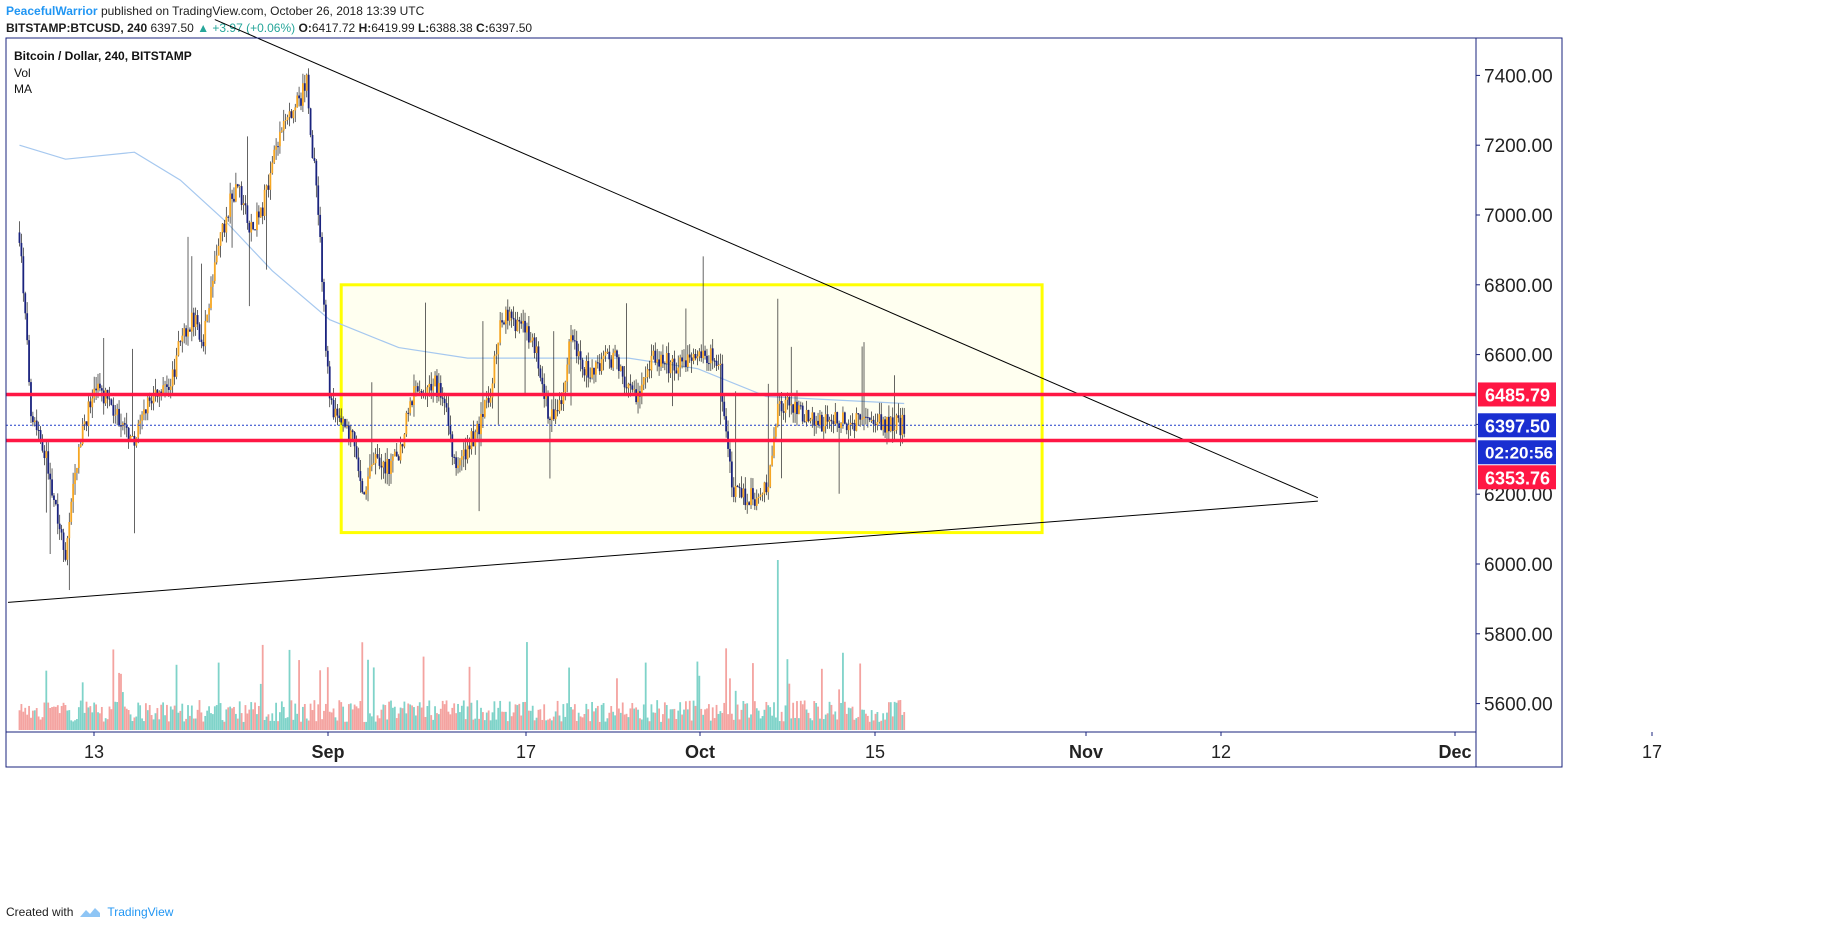 The image size is (1828, 930). Describe the element at coordinates (77, 28) in the screenshot. I see `symbol-label: BITSTAMP:BTCUSD, 240` at that location.